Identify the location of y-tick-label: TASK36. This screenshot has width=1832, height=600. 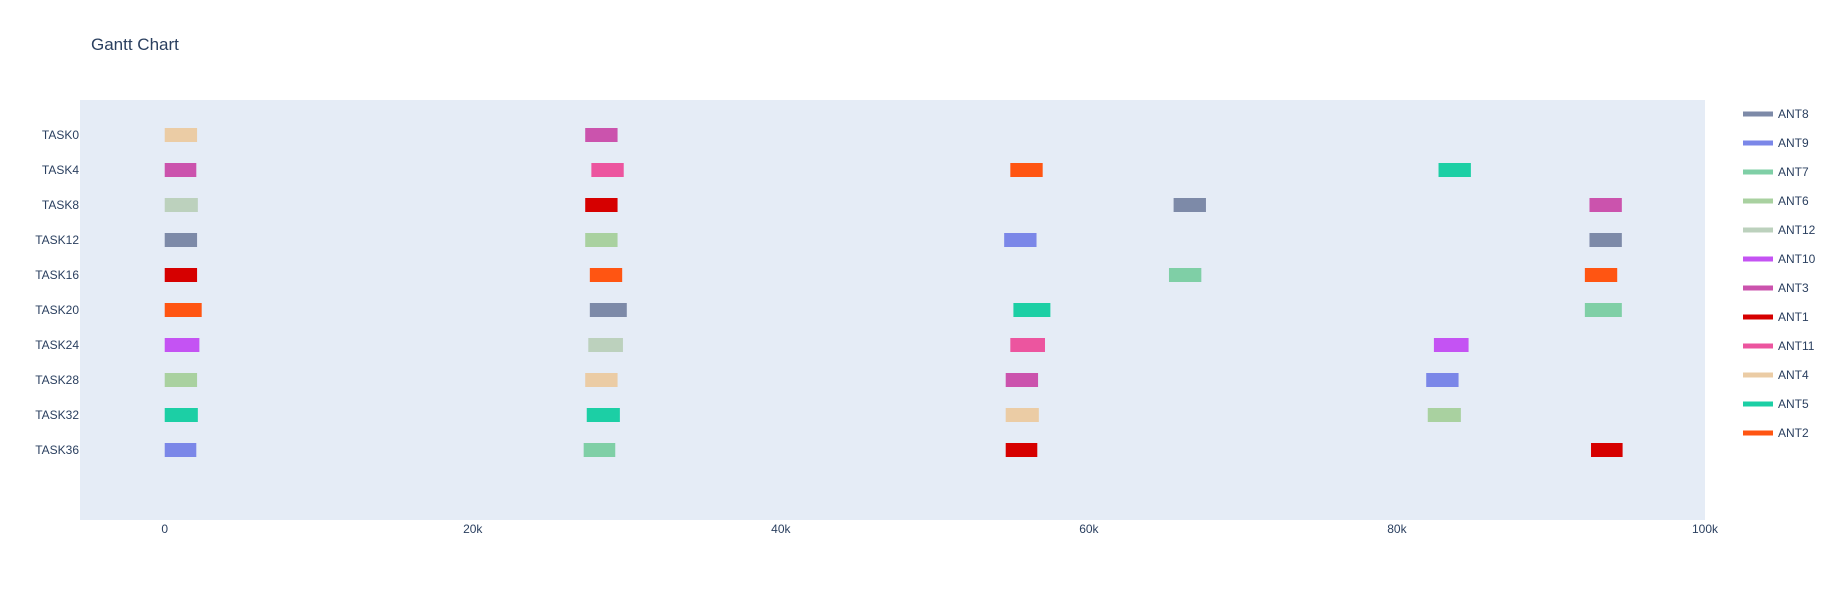
(57, 450).